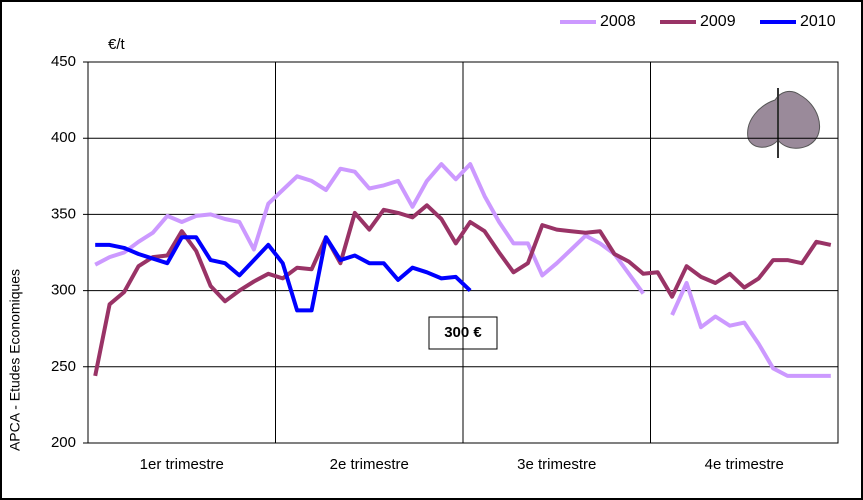 This screenshot has width=863, height=500. What do you see at coordinates (63, 137) in the screenshot?
I see `y-tick-label: 400` at bounding box center [63, 137].